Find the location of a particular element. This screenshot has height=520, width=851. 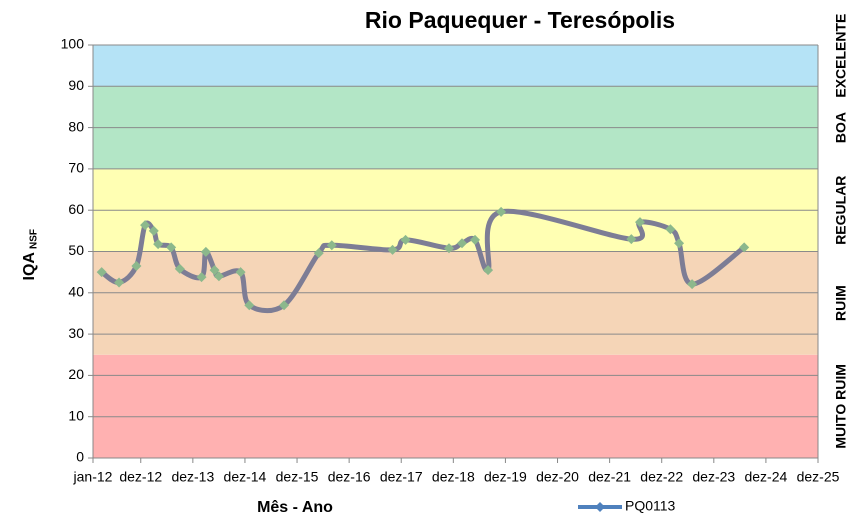

y-tick-label: 100 is located at coordinates (73, 44).